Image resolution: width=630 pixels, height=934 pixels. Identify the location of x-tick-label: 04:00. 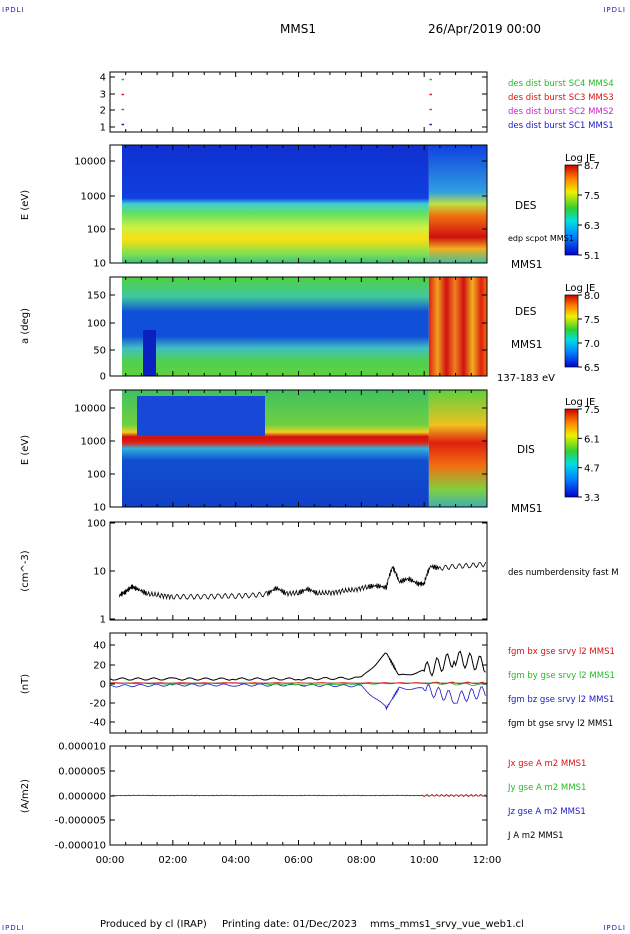
(235, 860).